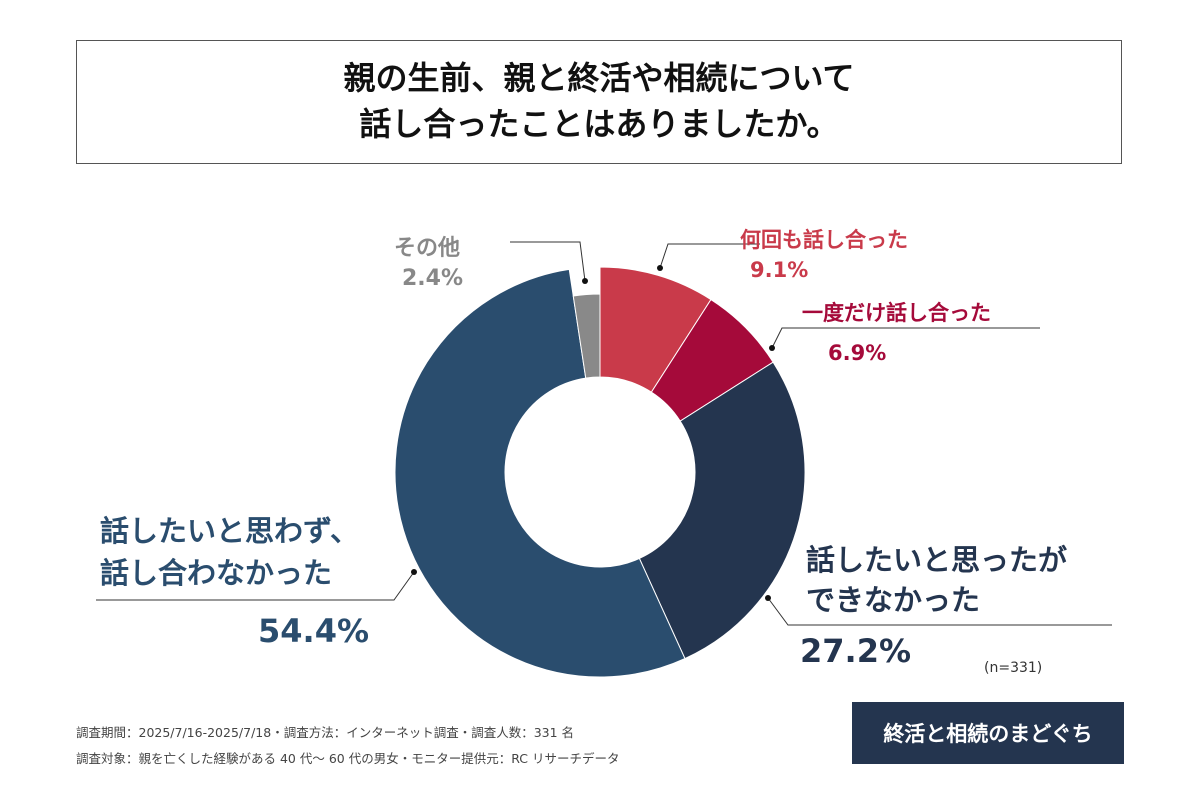 This screenshot has height=800, width=1200. What do you see at coordinates (937, 560) in the screenshot?
I see `label-s2-line1: 話したいと思ったが` at bounding box center [937, 560].